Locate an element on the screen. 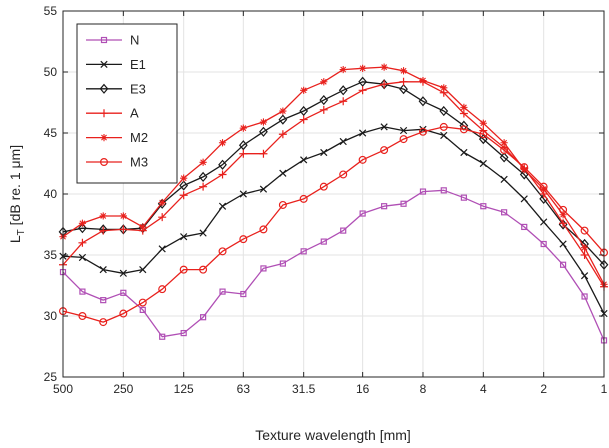 The width and height of the screenshot is (609, 448). legend-item-n: N is located at coordinates (112, 40).